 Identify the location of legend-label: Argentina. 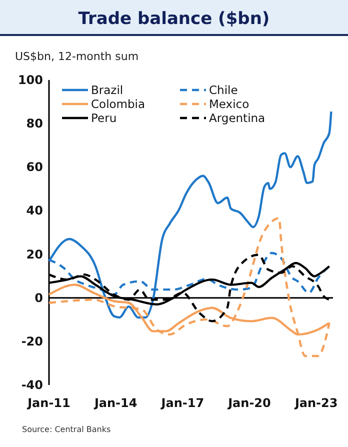
(237, 118).